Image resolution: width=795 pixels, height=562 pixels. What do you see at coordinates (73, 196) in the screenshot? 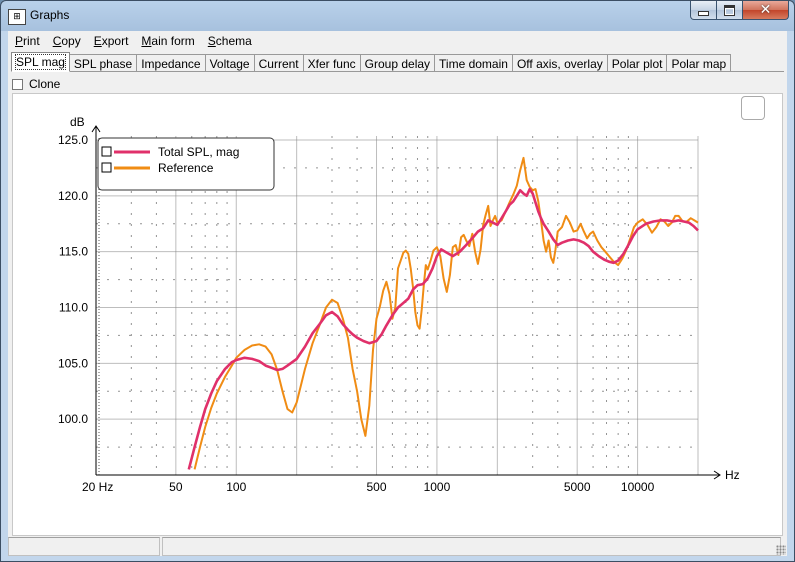
I see `y-tick-label: 120.0` at bounding box center [73, 196].